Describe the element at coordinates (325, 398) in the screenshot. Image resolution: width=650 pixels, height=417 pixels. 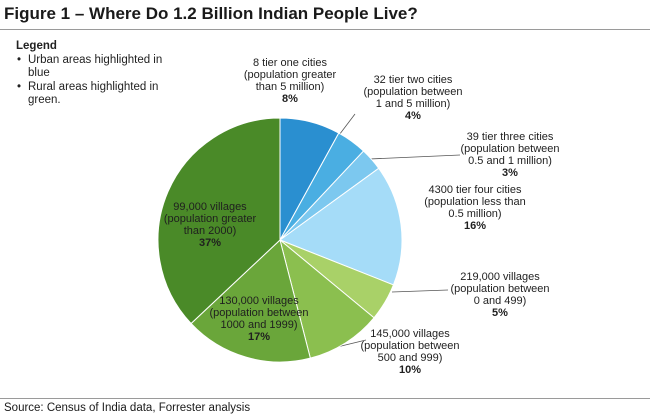
I see `source-divider` at that location.